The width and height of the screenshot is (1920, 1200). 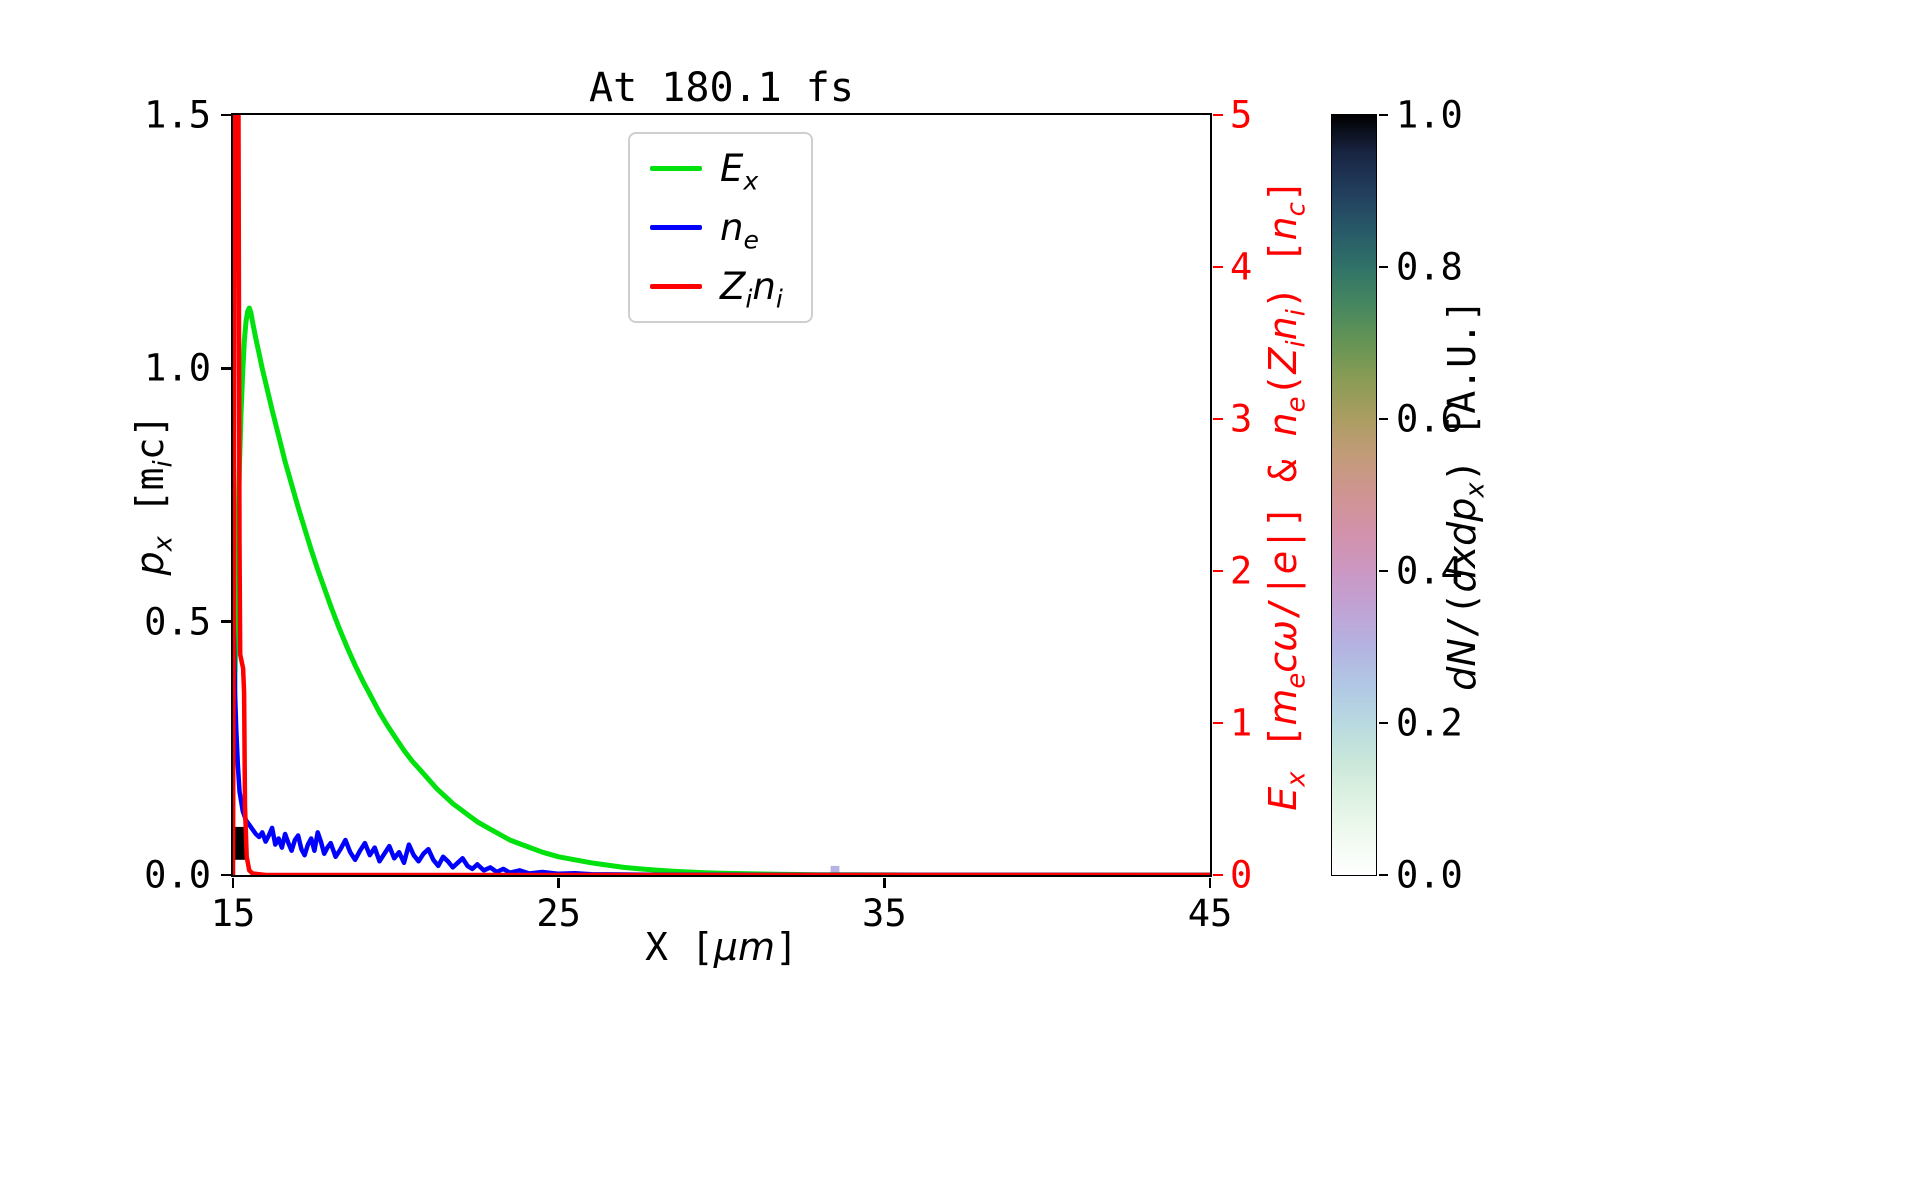 What do you see at coordinates (1429, 571) in the screenshot?
I see `colorbar-tick-label: 0.4` at bounding box center [1429, 571].